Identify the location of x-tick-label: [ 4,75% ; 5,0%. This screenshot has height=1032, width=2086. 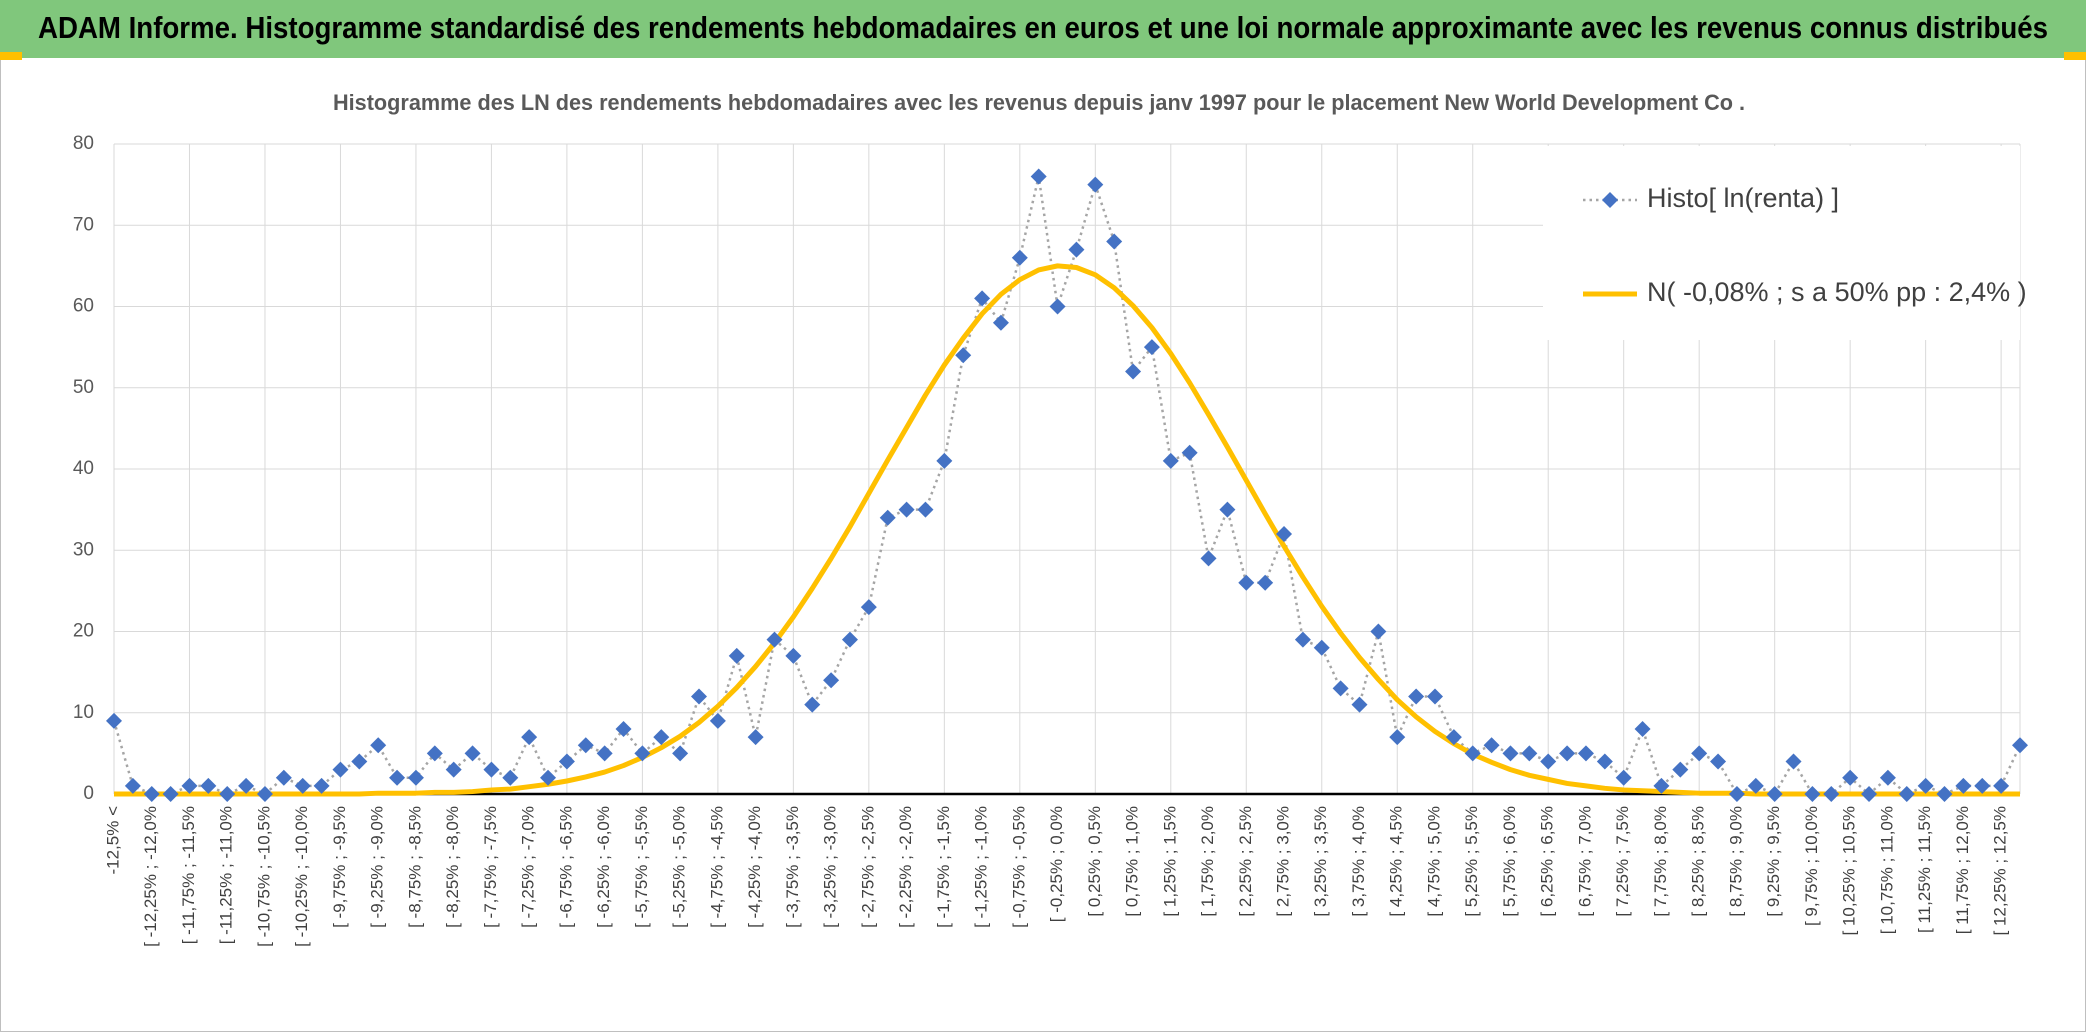
(1433, 861).